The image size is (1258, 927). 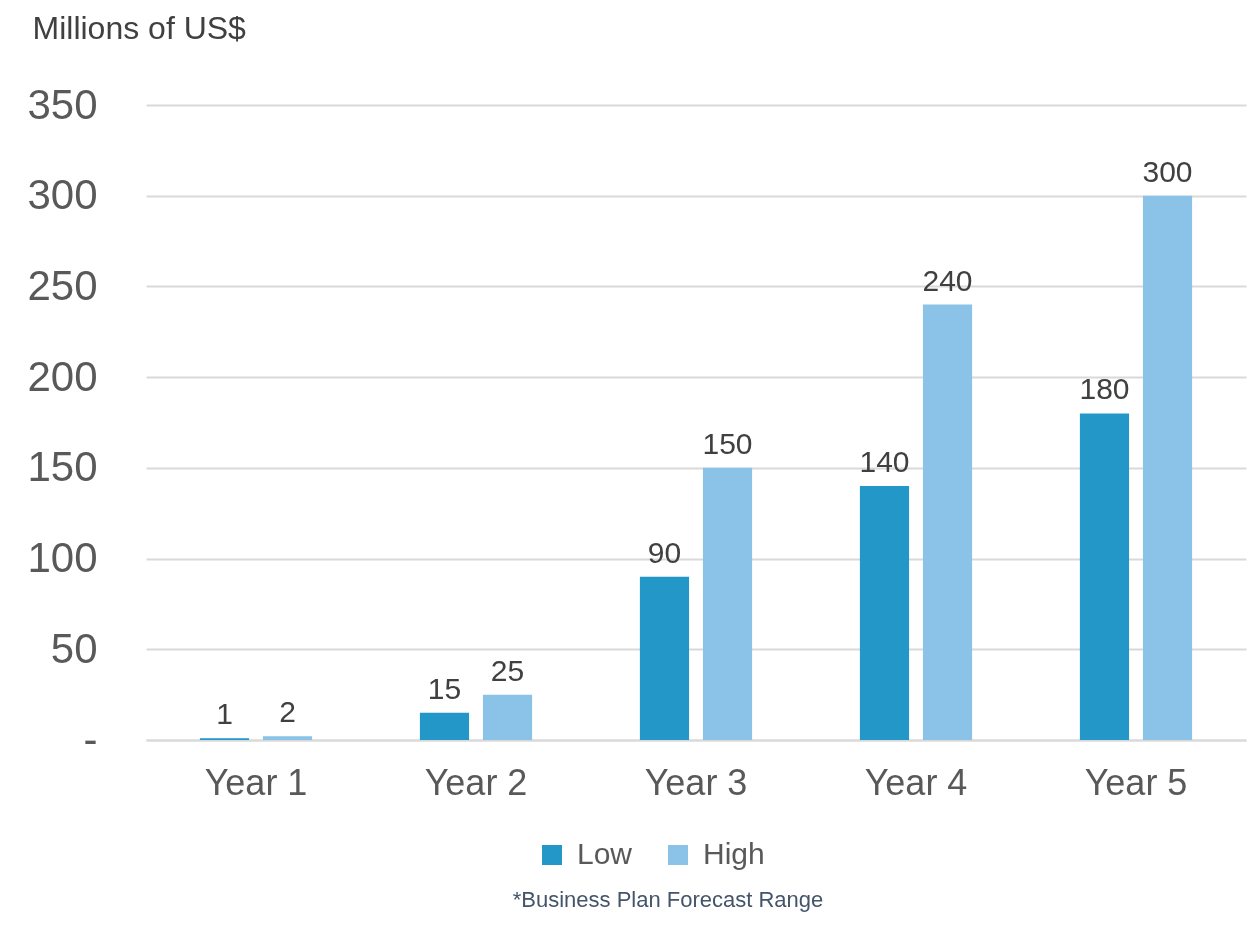 I want to click on x-tick-label: Year 5, so click(x=1136, y=782).